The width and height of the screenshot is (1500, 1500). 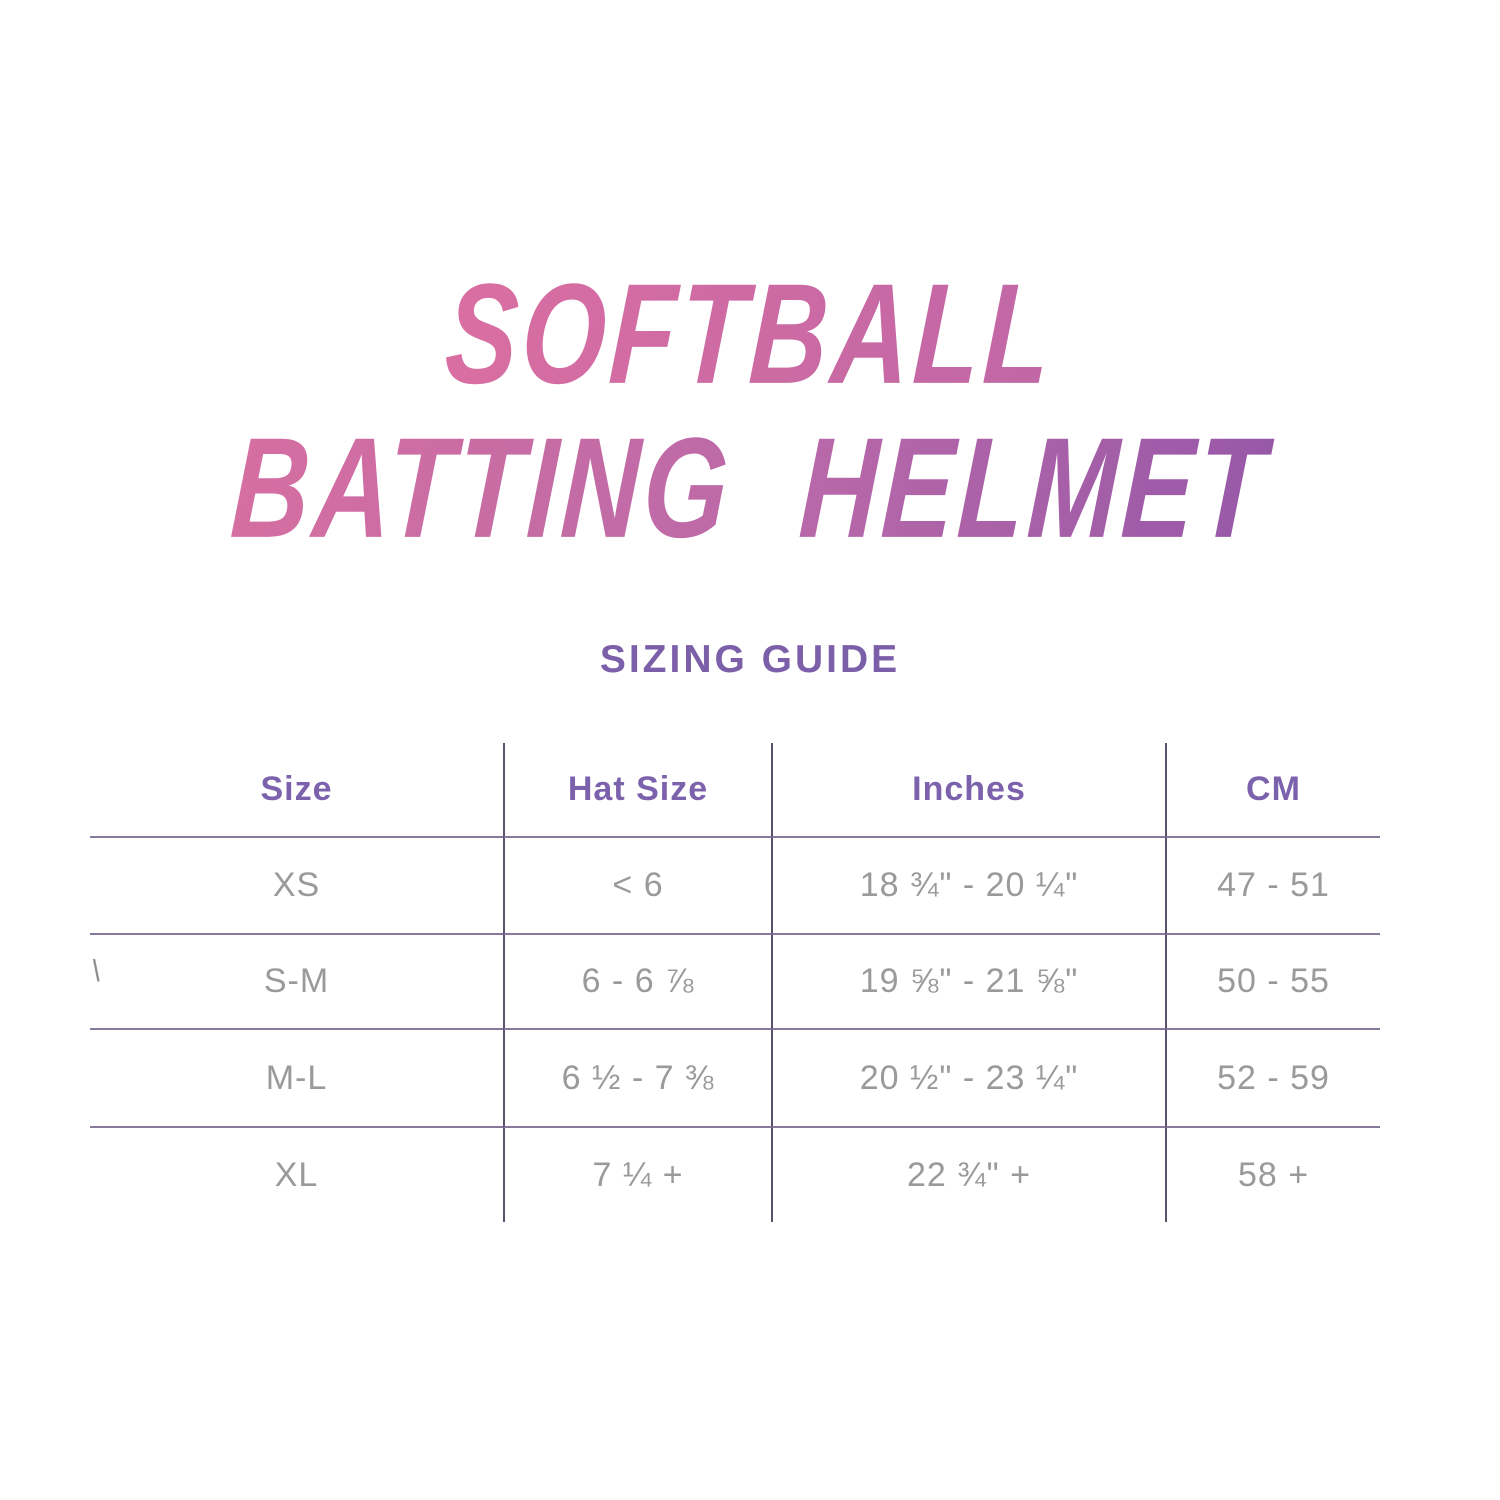 What do you see at coordinates (296, 886) in the screenshot?
I see `table-cell-size: XS` at bounding box center [296, 886].